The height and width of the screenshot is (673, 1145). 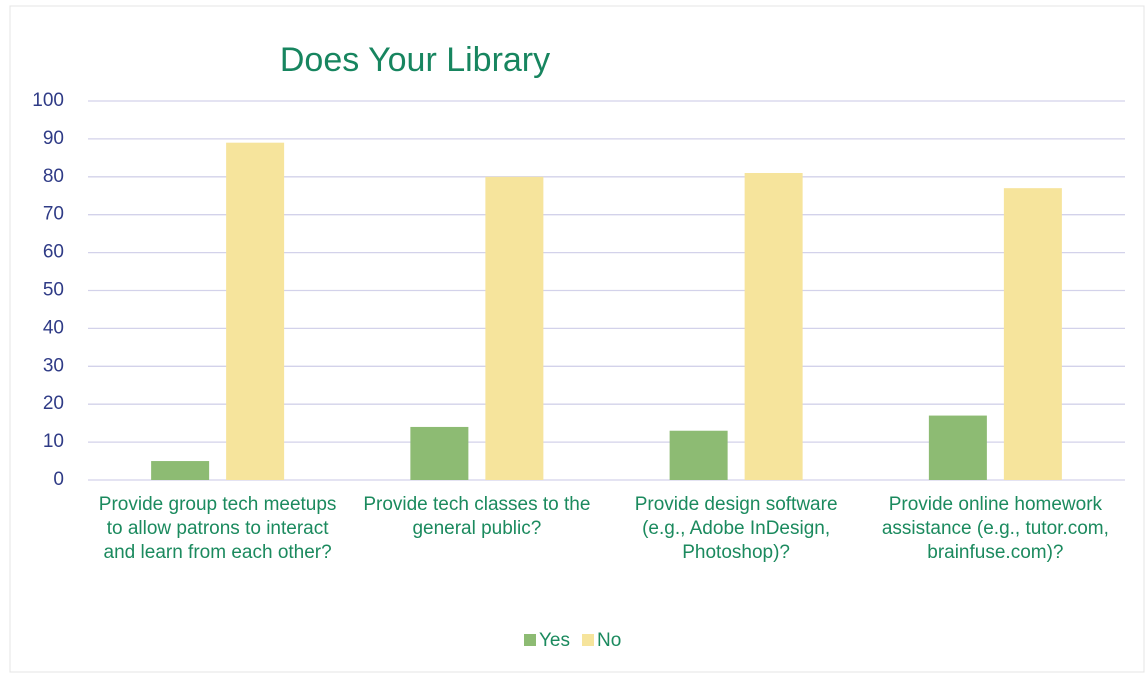 What do you see at coordinates (53, 214) in the screenshot?
I see `y-tick-label: 70` at bounding box center [53, 214].